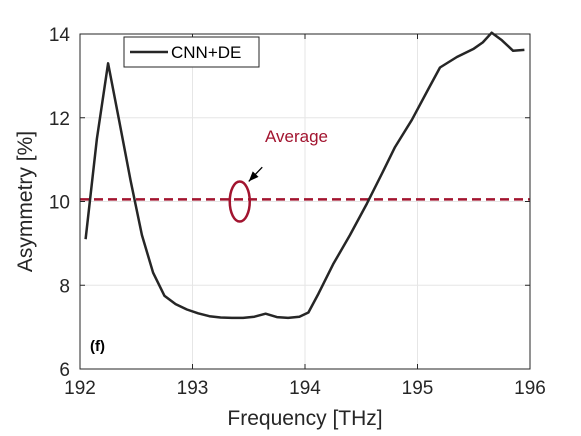 This screenshot has width=581, height=436. What do you see at coordinates (59, 203) in the screenshot?
I see `y-tick-label: 10` at bounding box center [59, 203].